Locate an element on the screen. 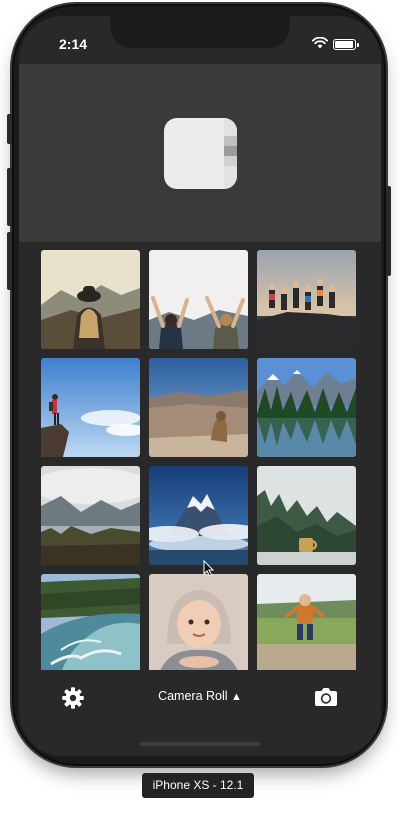  photo-river-rapids is located at coordinates (90, 622).